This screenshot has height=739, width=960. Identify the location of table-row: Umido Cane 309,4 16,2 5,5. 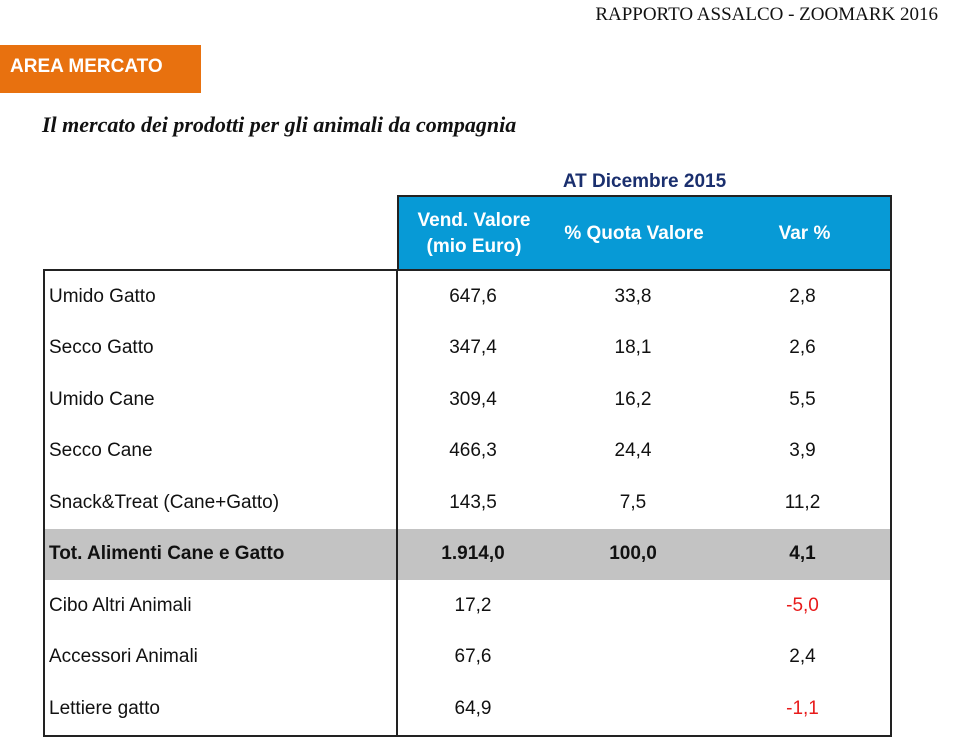
(467, 400).